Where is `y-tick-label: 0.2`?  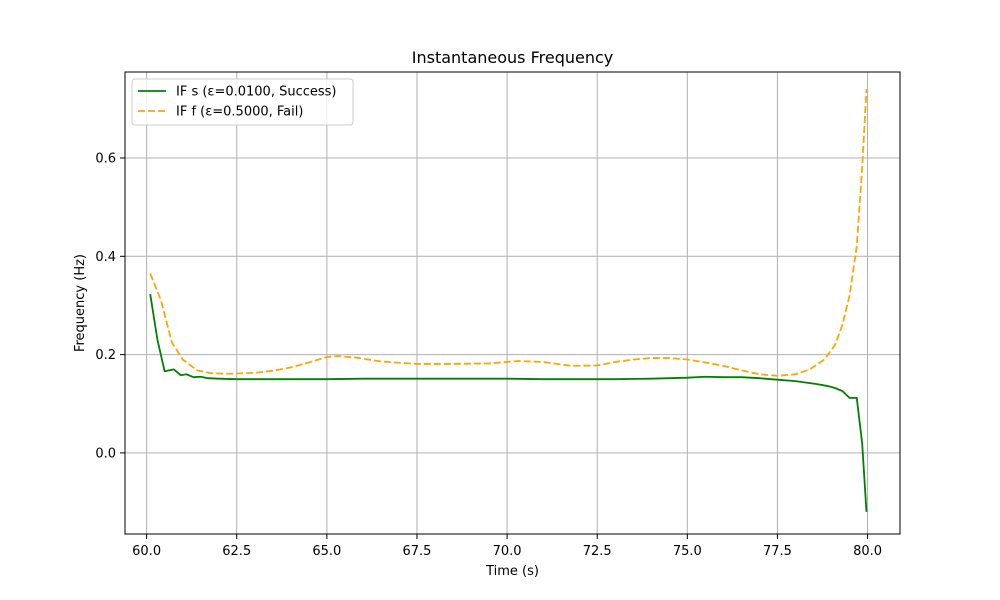 y-tick-label: 0.2 is located at coordinates (105, 355).